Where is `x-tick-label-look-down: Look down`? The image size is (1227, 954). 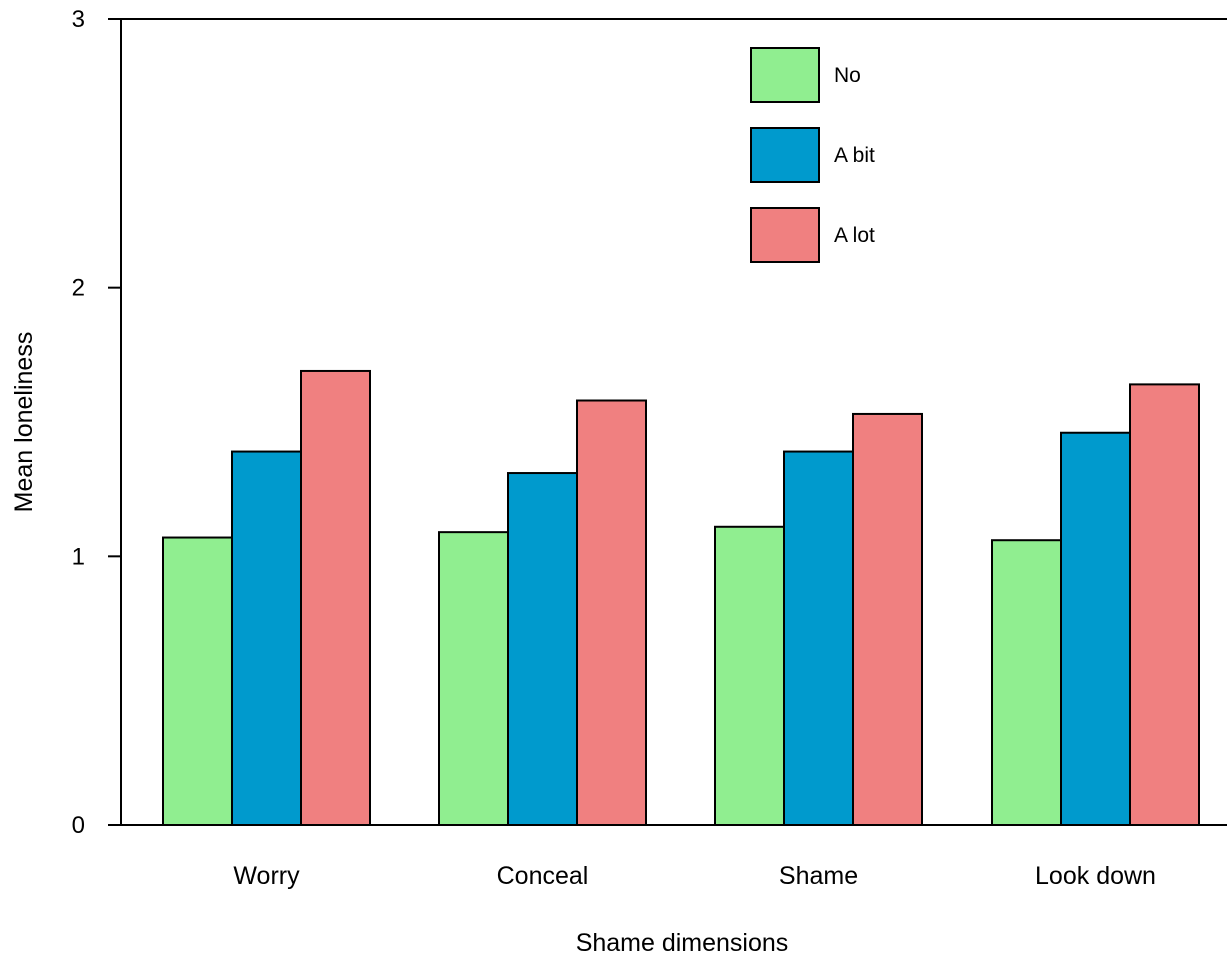
x-tick-label-look-down: Look down is located at coordinates (1095, 876).